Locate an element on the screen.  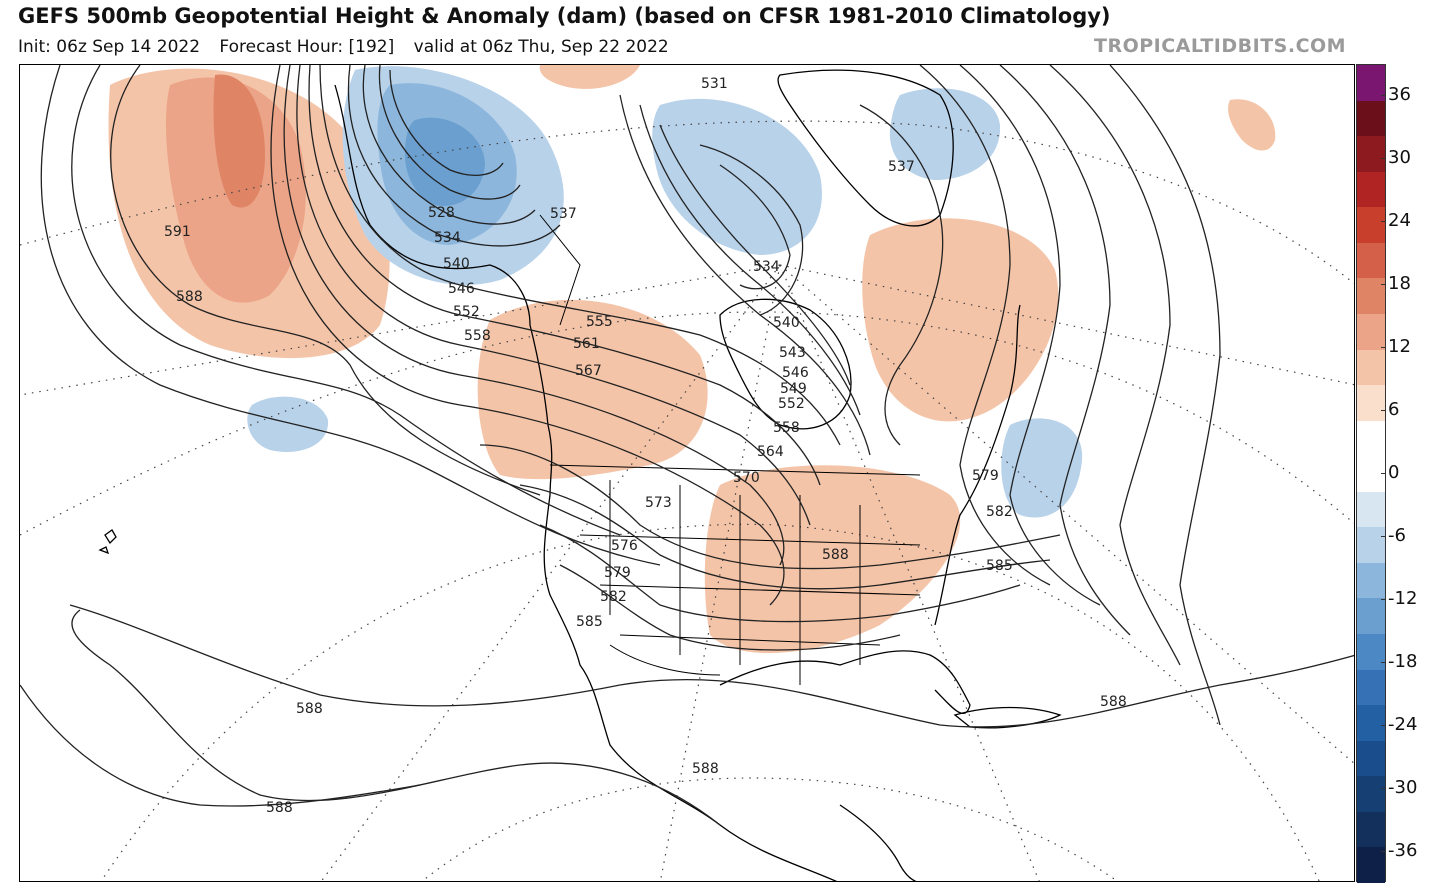
contour-label-555: 555 is located at coordinates (599, 322).